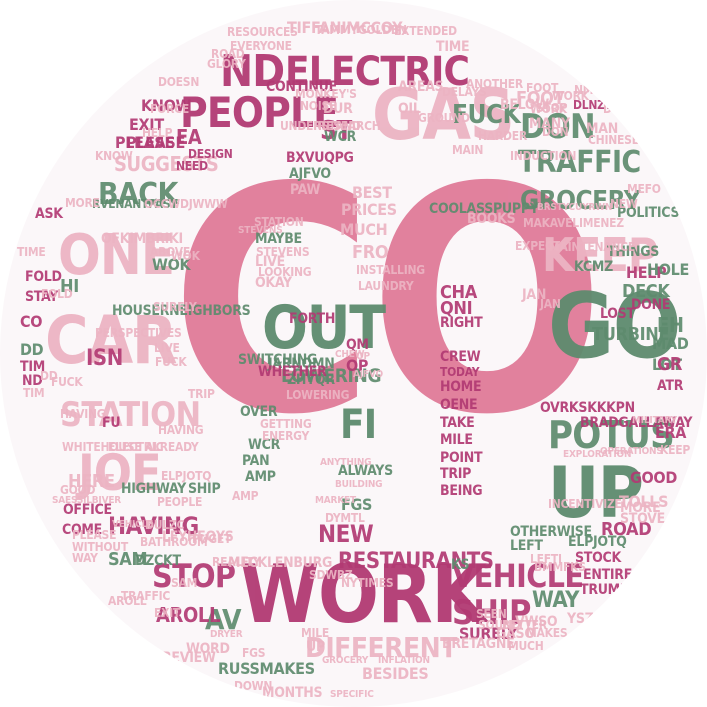 The width and height of the screenshot is (707, 707). I want to click on cloud-word: REALITY, so click(236, 562).